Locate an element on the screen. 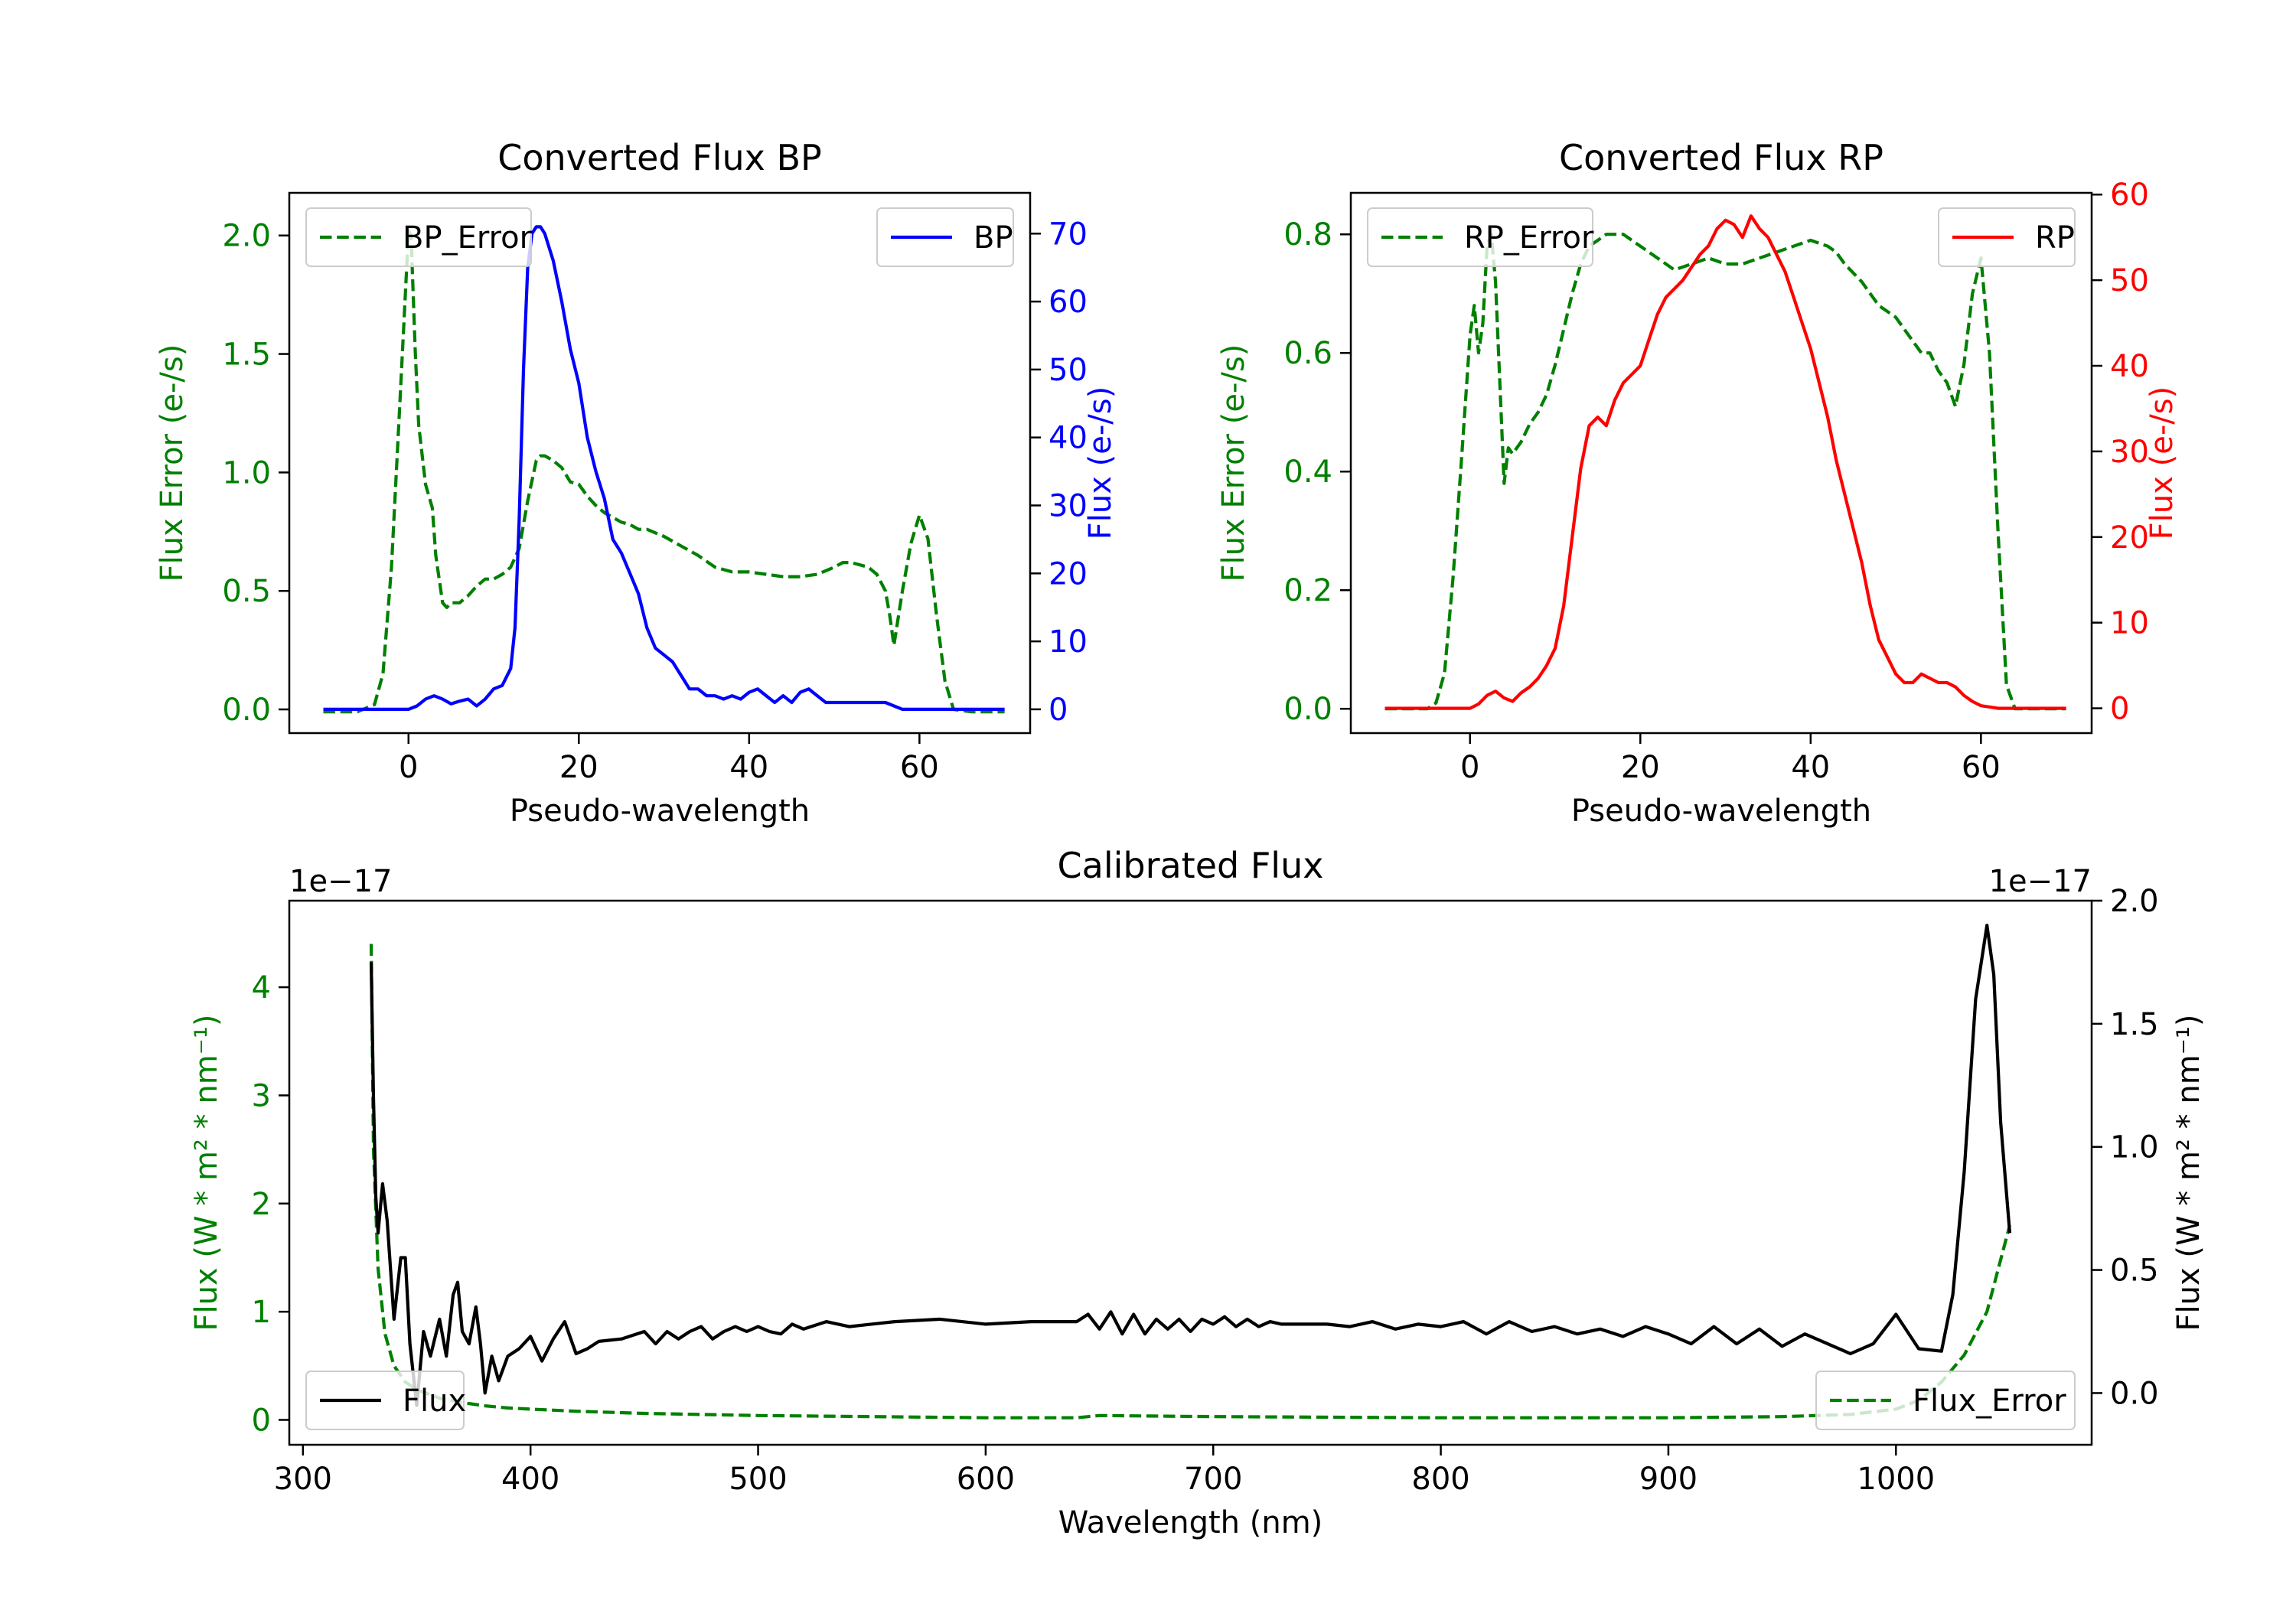 This screenshot has width=2296, height=1607. x-tick-label: 400 is located at coordinates (530, 1479).